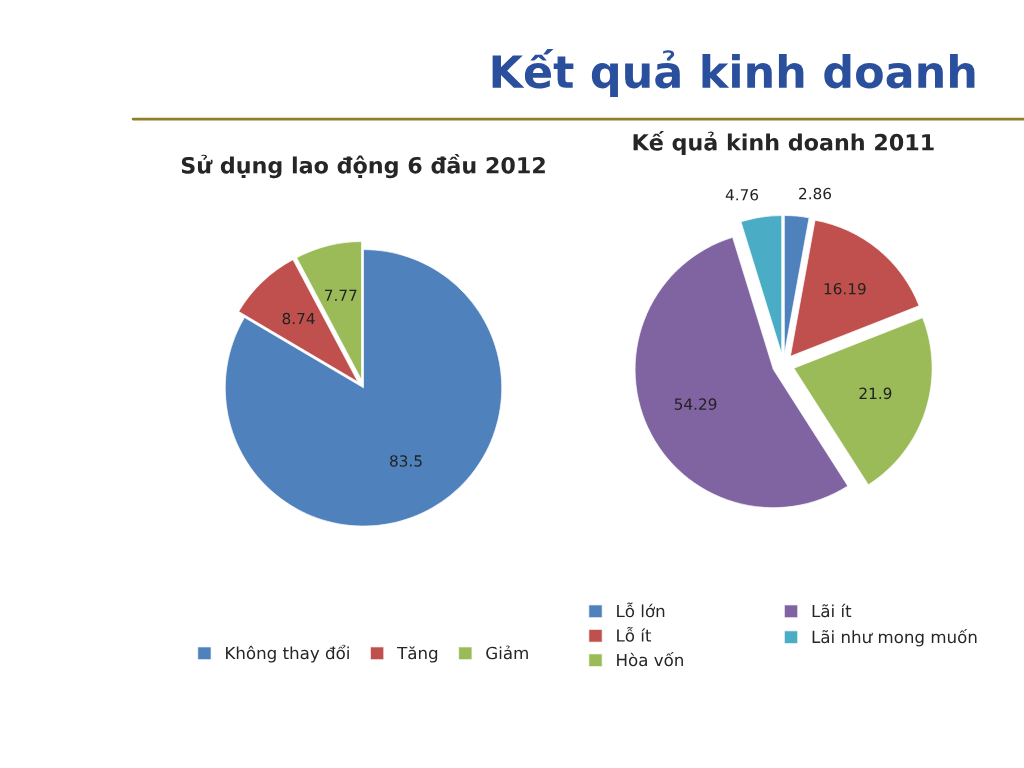 This screenshot has height=768, width=1024. Describe the element at coordinates (406, 461) in the screenshot. I see `data-label: 83.5` at that location.